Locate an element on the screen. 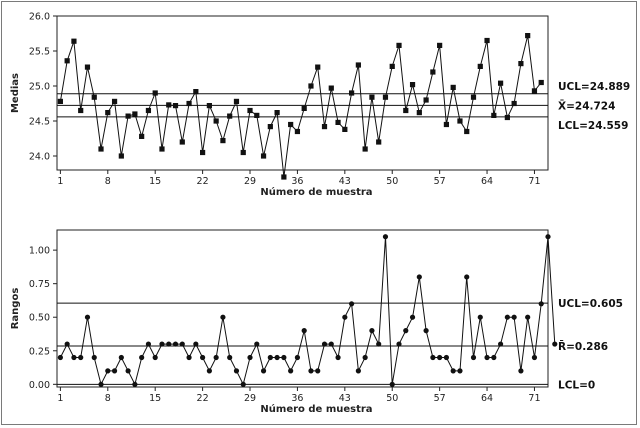 The image size is (640, 428). chart1-y-tick-label: 24.0 is located at coordinates (39, 157).